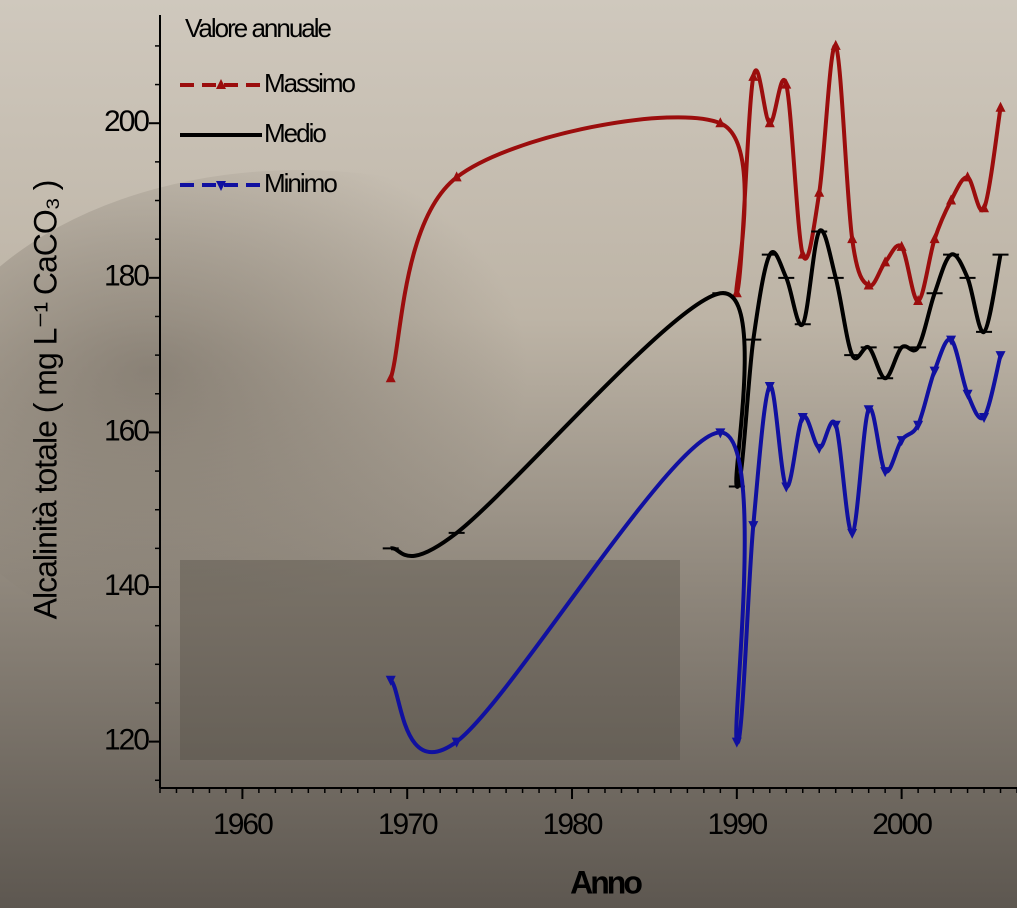 The height and width of the screenshot is (908, 1017). Describe the element at coordinates (902, 824) in the screenshot. I see `x-tick-label: 2000` at that location.